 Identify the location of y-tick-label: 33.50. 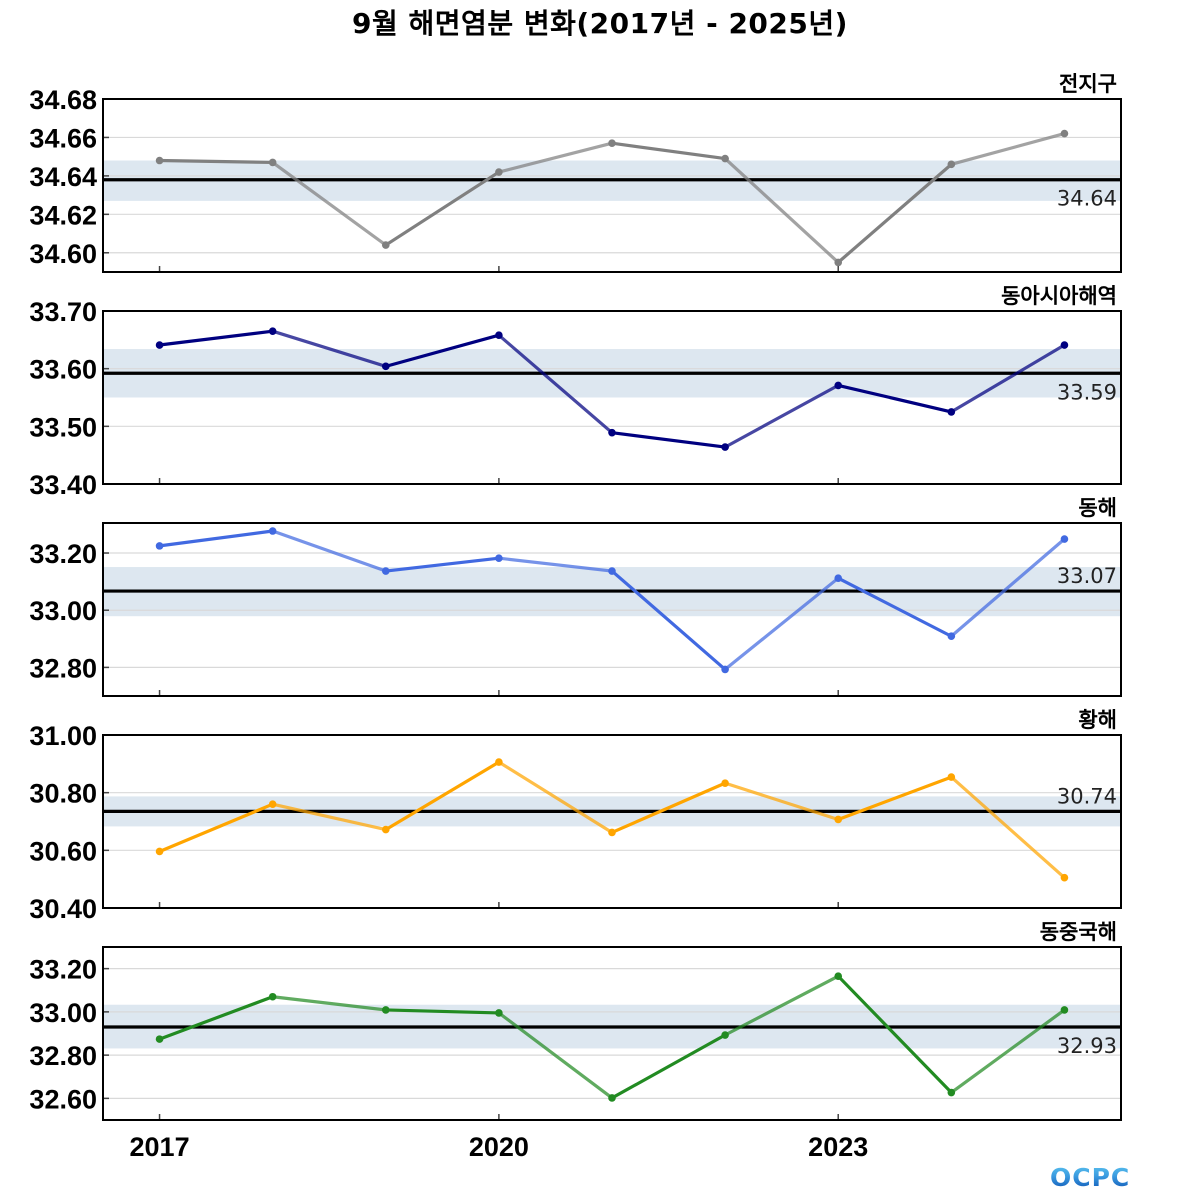
(63, 427).